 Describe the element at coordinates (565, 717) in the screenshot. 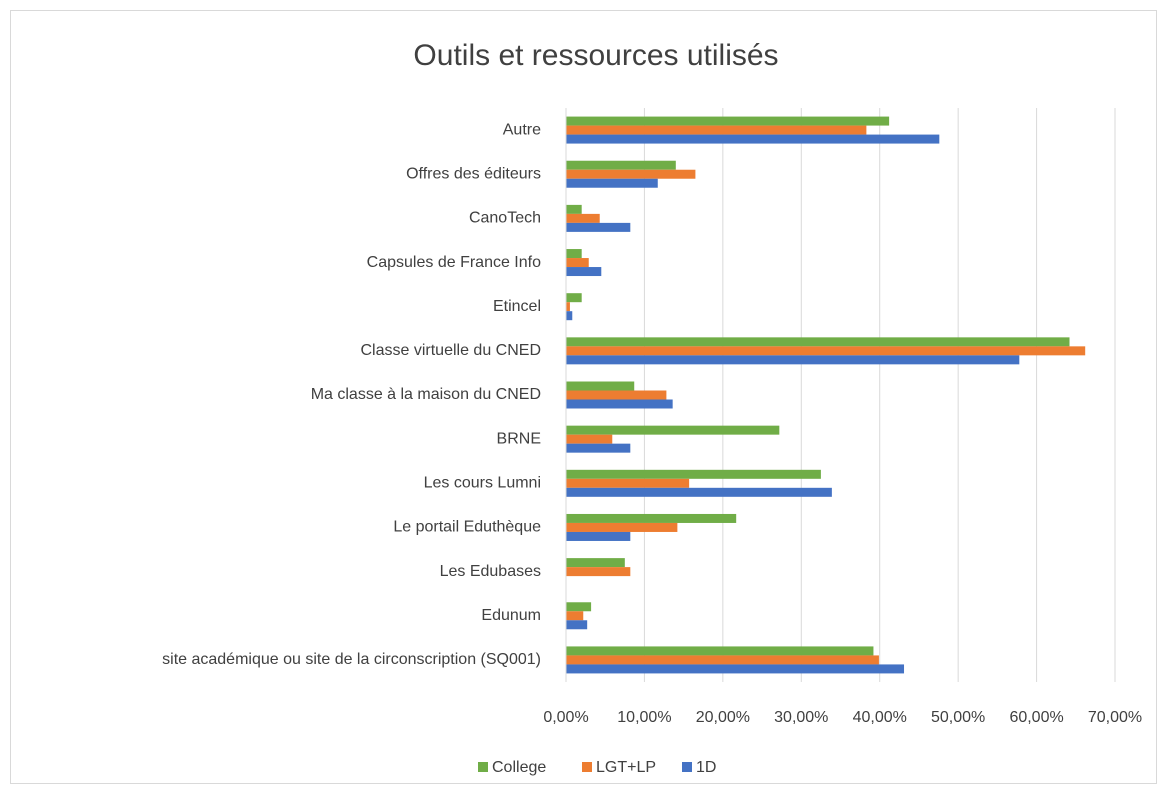

I see `x-tick-label: 0,00%` at that location.